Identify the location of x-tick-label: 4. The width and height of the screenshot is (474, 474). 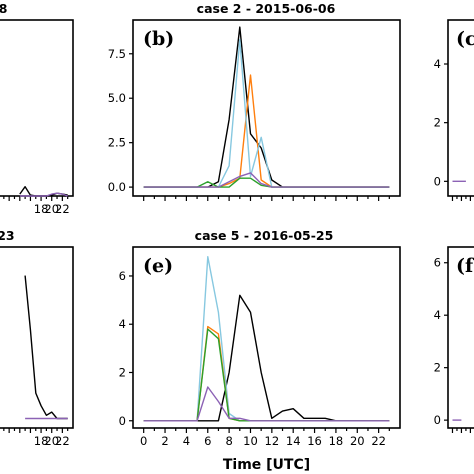
(186, 441).